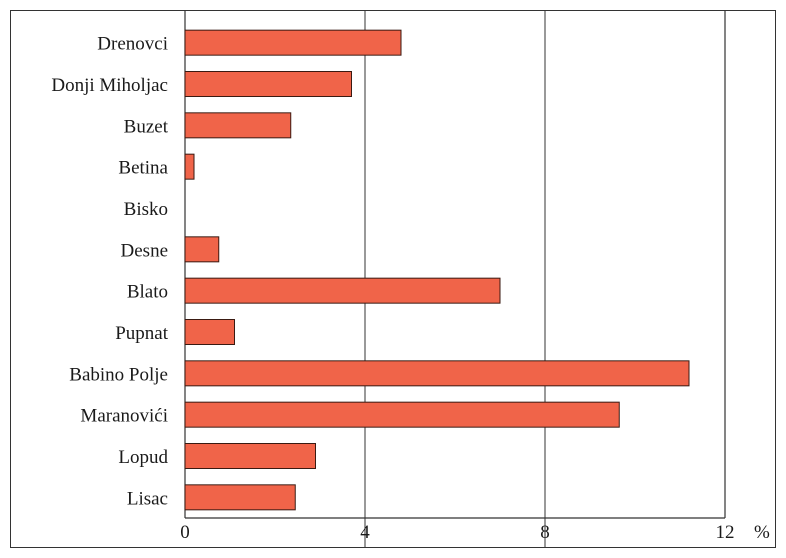 The image size is (786, 558). What do you see at coordinates (146, 126) in the screenshot?
I see `category-label: Buzet` at bounding box center [146, 126].